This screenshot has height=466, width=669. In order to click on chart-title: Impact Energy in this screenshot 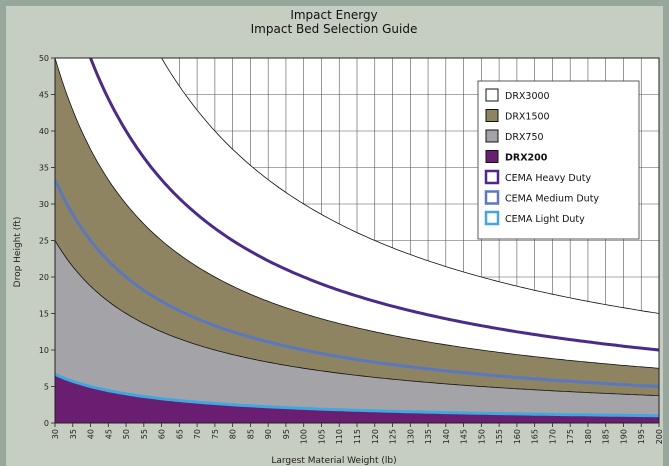, I will do `click(333, 15)`.